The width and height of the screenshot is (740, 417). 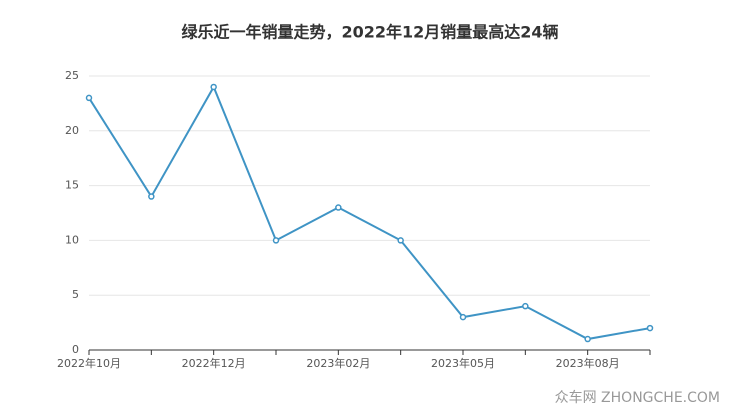 I want to click on x-tick-label: 2022年10月, so click(x=89, y=363).